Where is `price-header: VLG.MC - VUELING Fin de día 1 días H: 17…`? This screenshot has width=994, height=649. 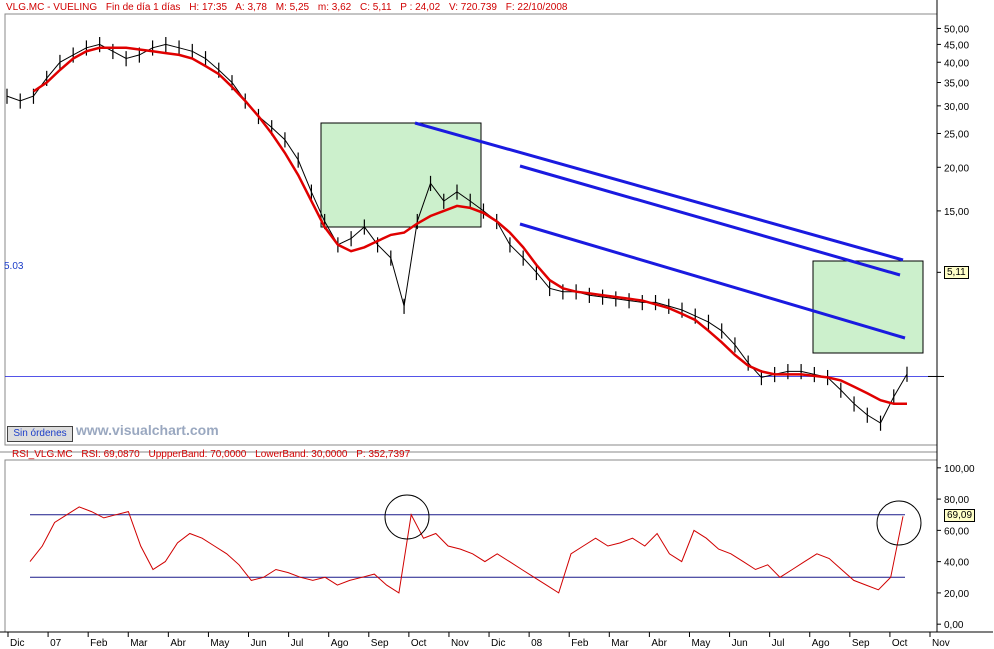
price-header: VLG.MC - VUELING Fin de día 1 días H: 17… is located at coordinates (289, 7).